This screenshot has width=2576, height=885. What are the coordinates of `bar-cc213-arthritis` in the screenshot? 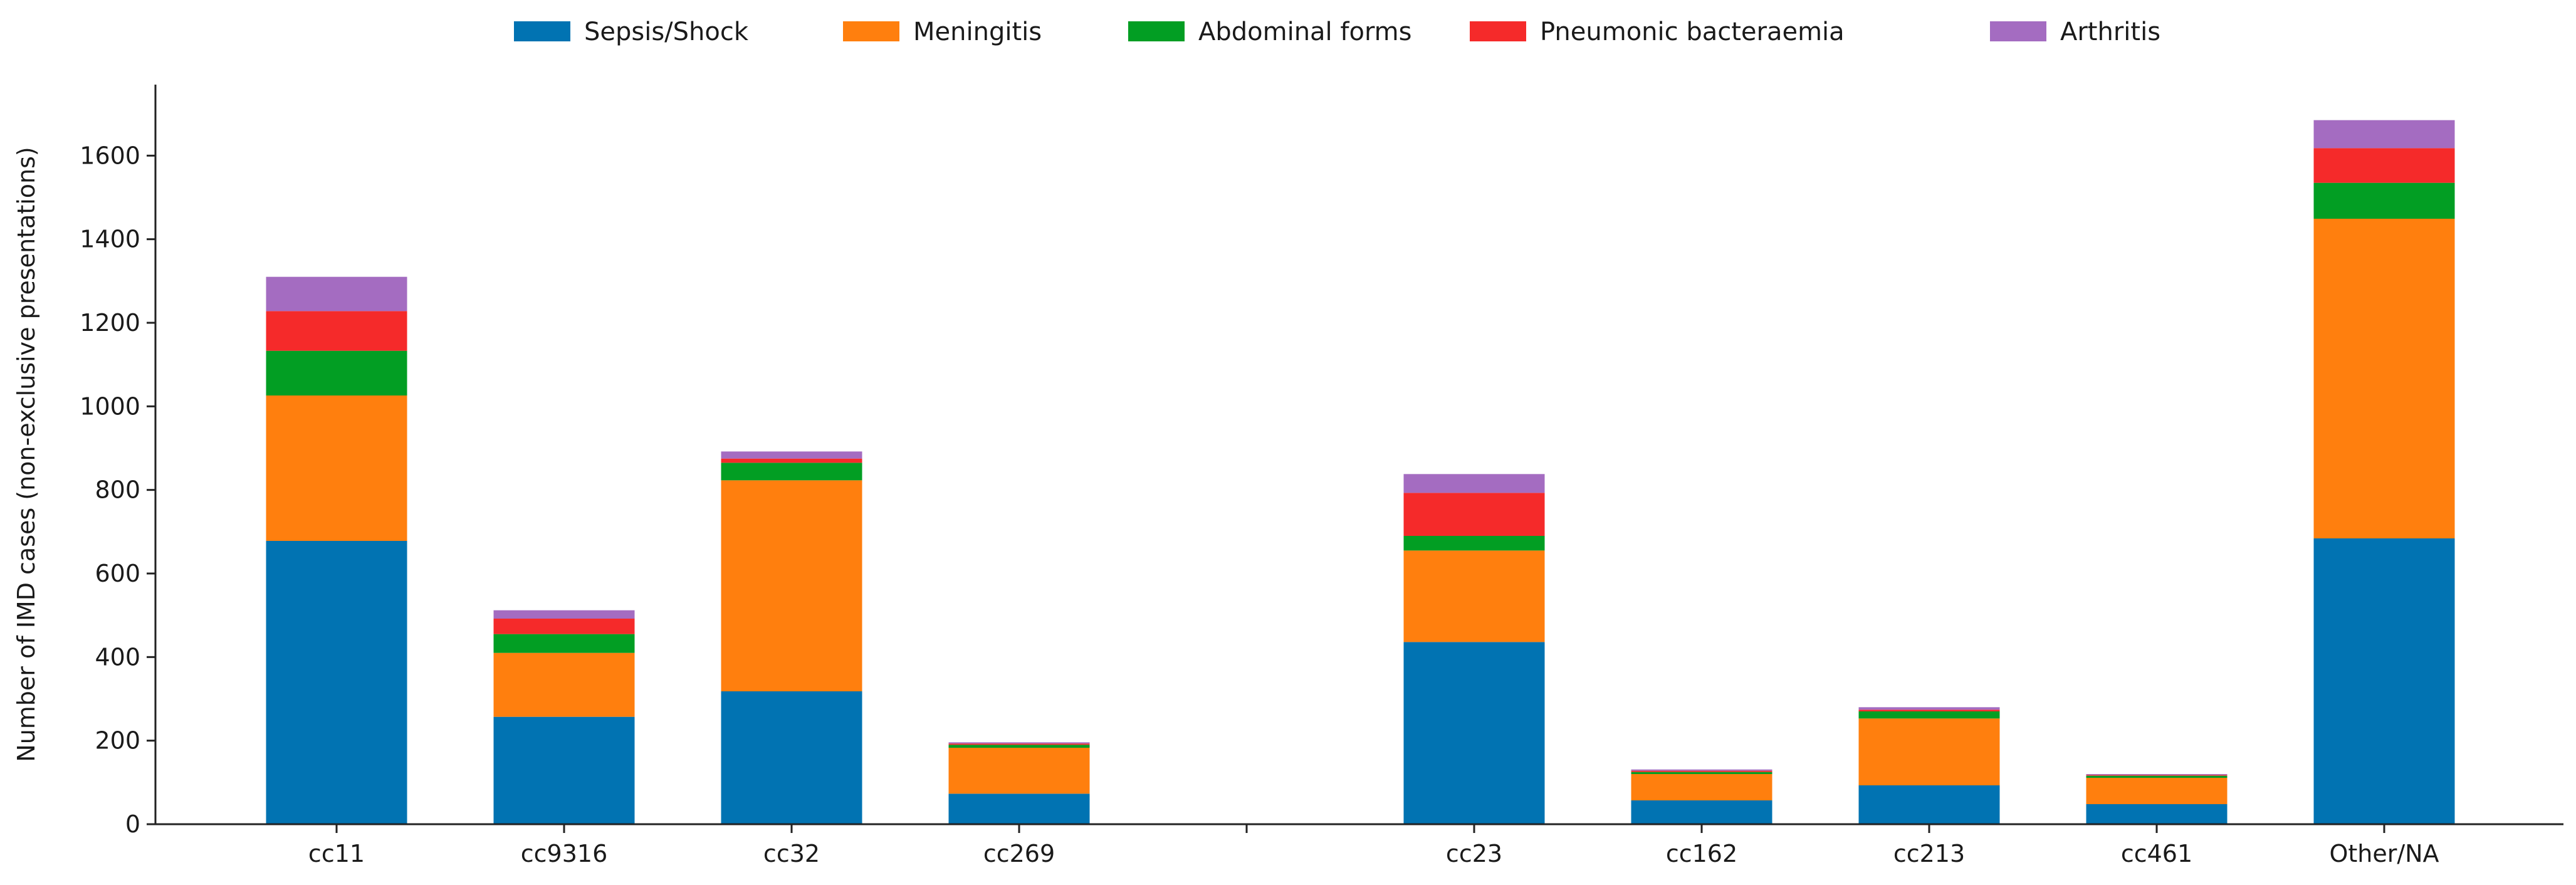 It's located at (1929, 708).